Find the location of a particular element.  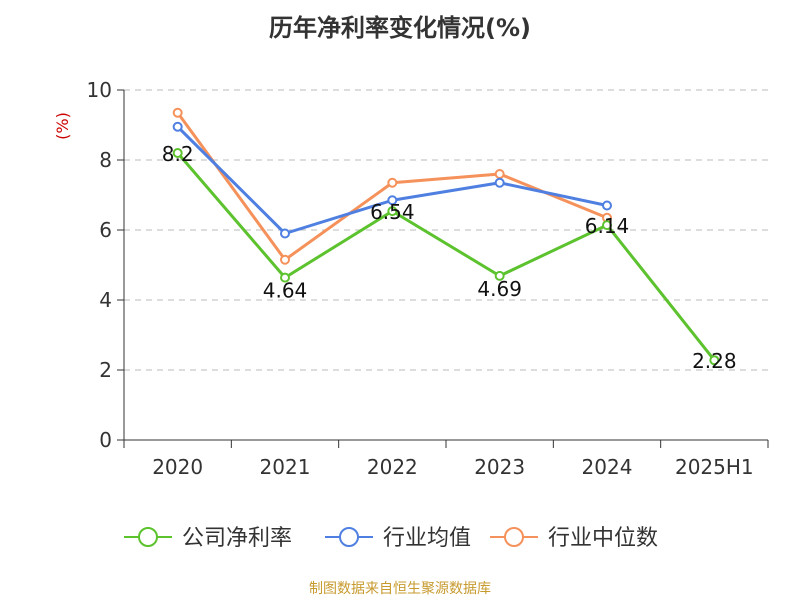

legend-item-1: 行业均值 is located at coordinates (398, 538).